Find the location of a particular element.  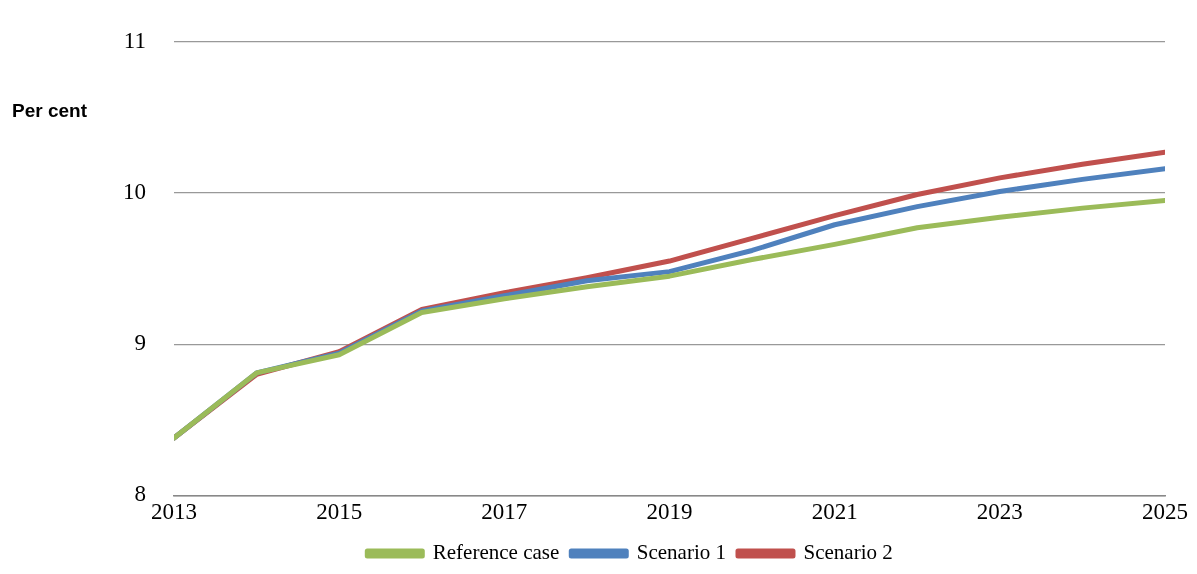

x-tick-label: 2013 is located at coordinates (174, 512).